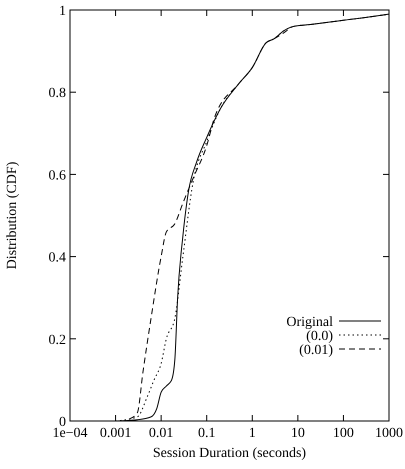 This screenshot has width=405, height=469. I want to click on x-tick-label: 100, so click(343, 433).